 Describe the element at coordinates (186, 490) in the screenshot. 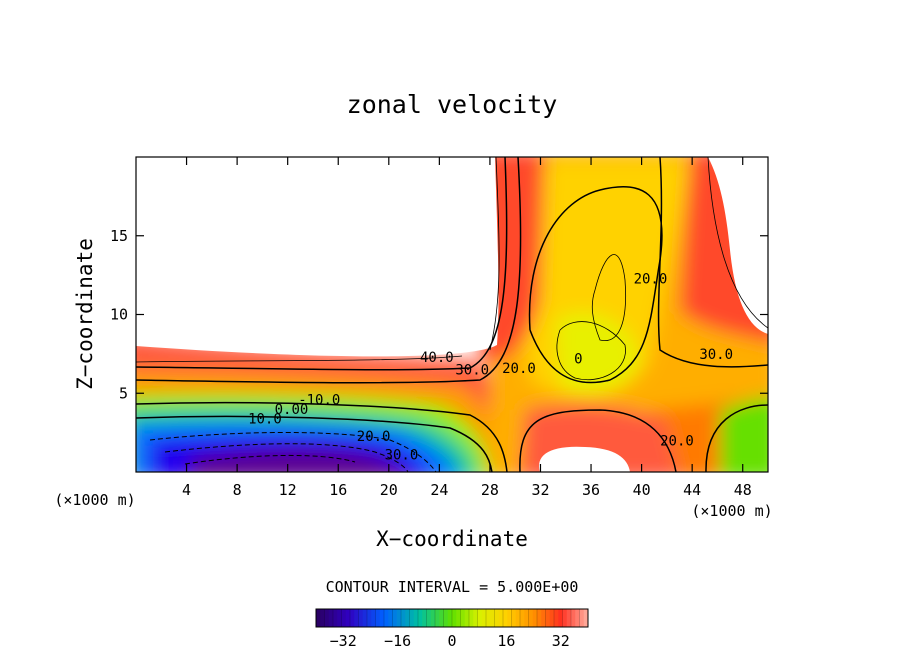

I see `x-tick-label: 4` at that location.